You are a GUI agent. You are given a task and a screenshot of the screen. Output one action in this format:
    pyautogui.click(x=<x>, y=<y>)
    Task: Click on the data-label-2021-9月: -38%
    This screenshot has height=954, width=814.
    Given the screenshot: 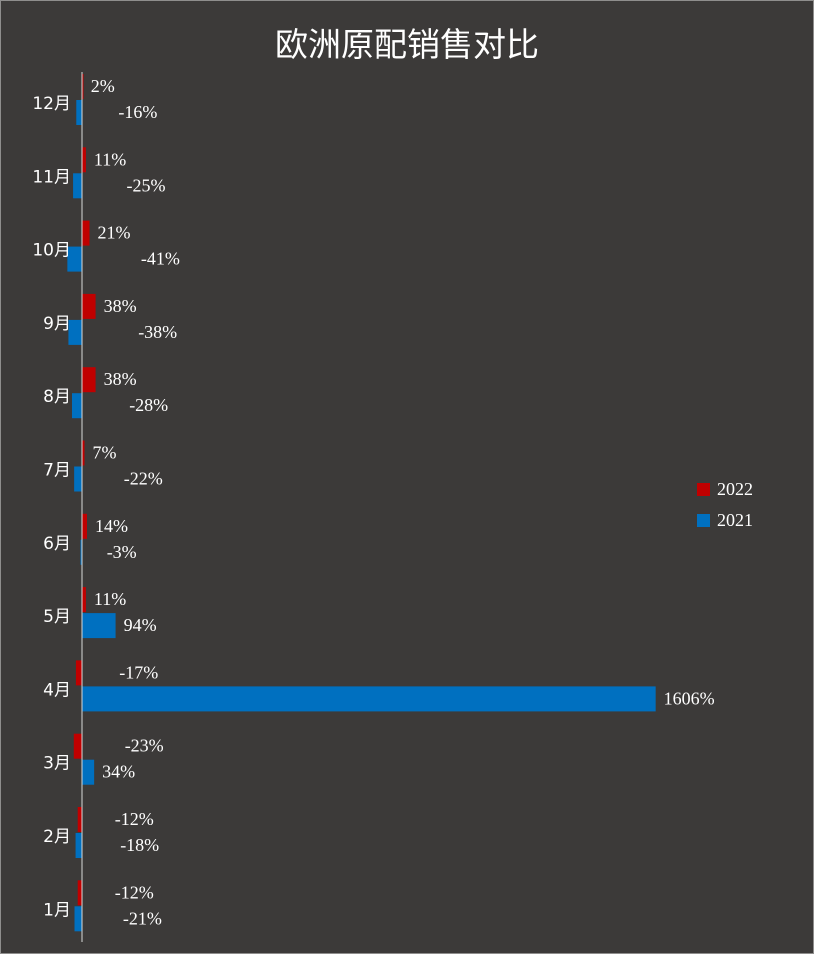 What is the action you would take?
    pyautogui.click(x=157, y=332)
    